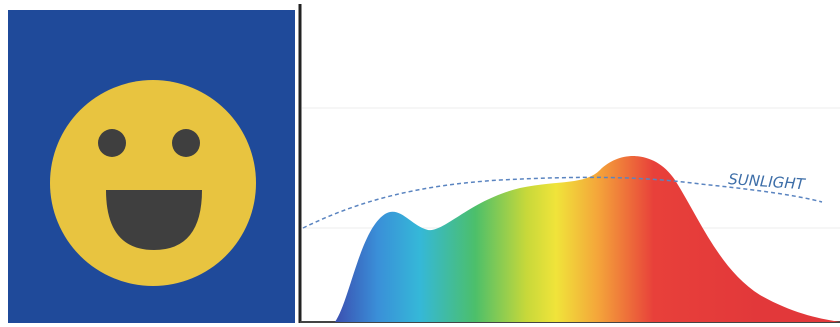 The width and height of the screenshot is (840, 327). Describe the element at coordinates (562, 202) in the screenshot. I see `sunlight-curve` at that location.